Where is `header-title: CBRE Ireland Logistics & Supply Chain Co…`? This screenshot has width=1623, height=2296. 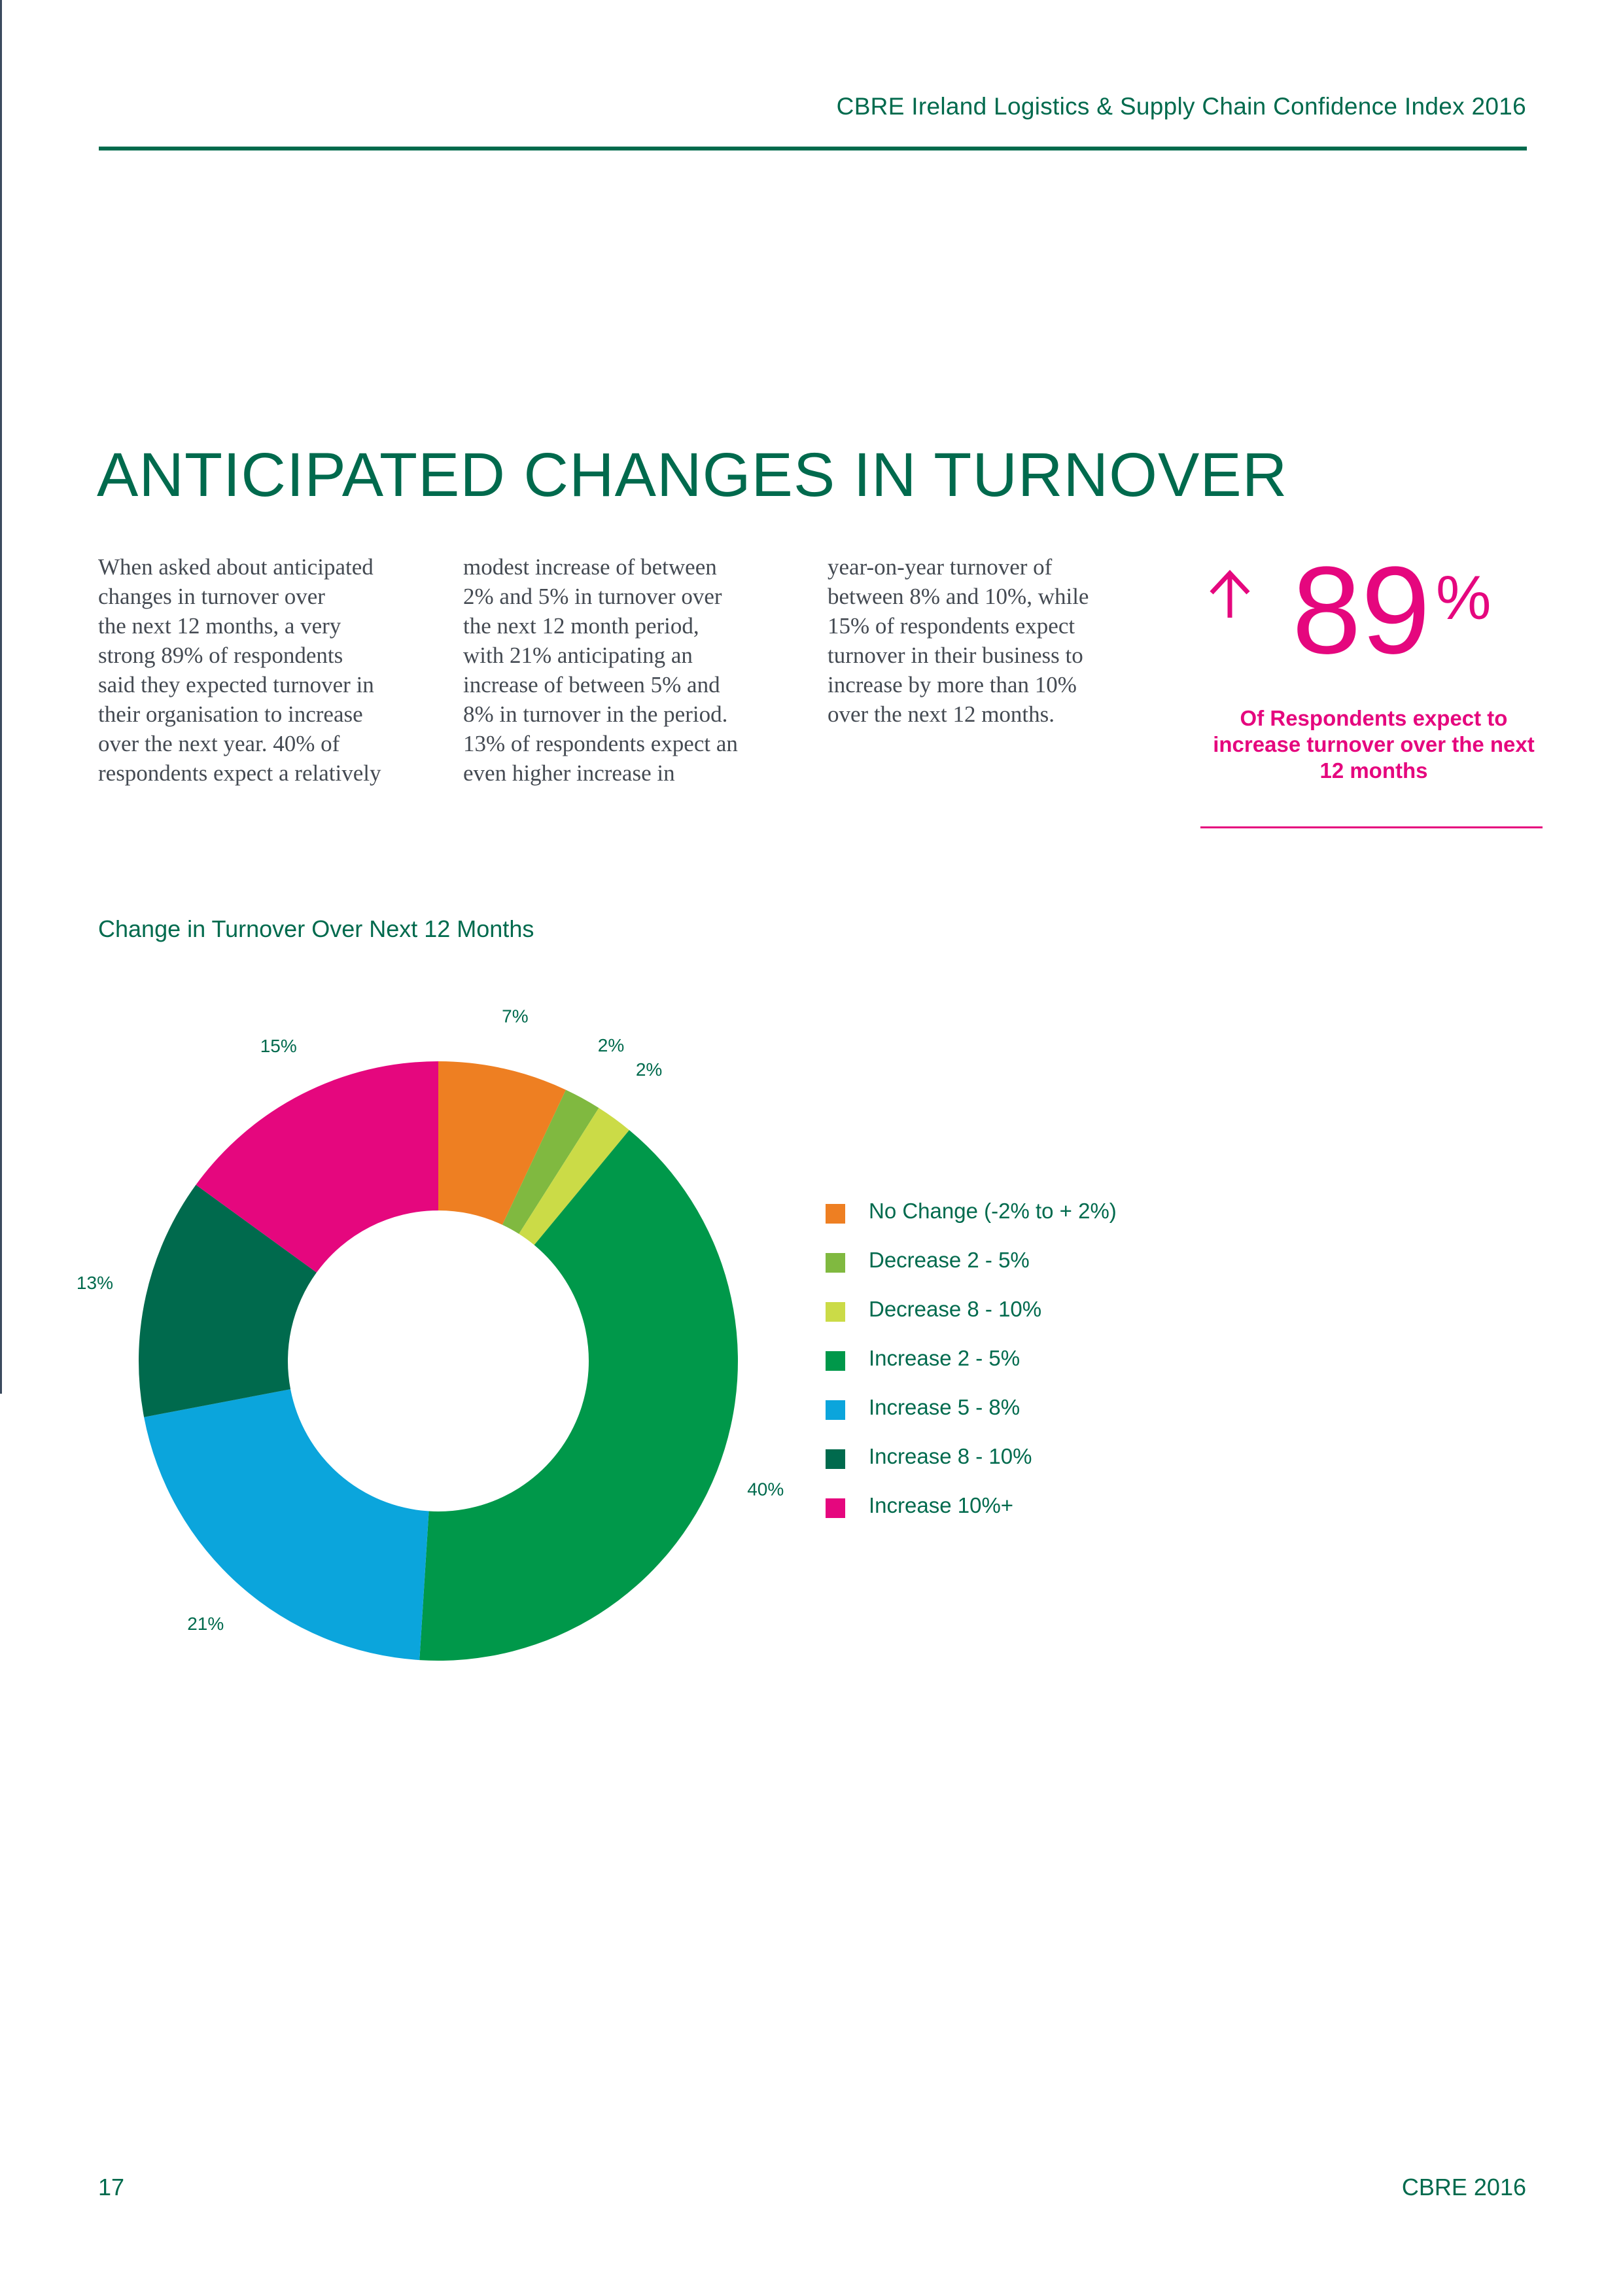 header-title: CBRE Ireland Logistics & Supply Chain Co… is located at coordinates (1181, 106).